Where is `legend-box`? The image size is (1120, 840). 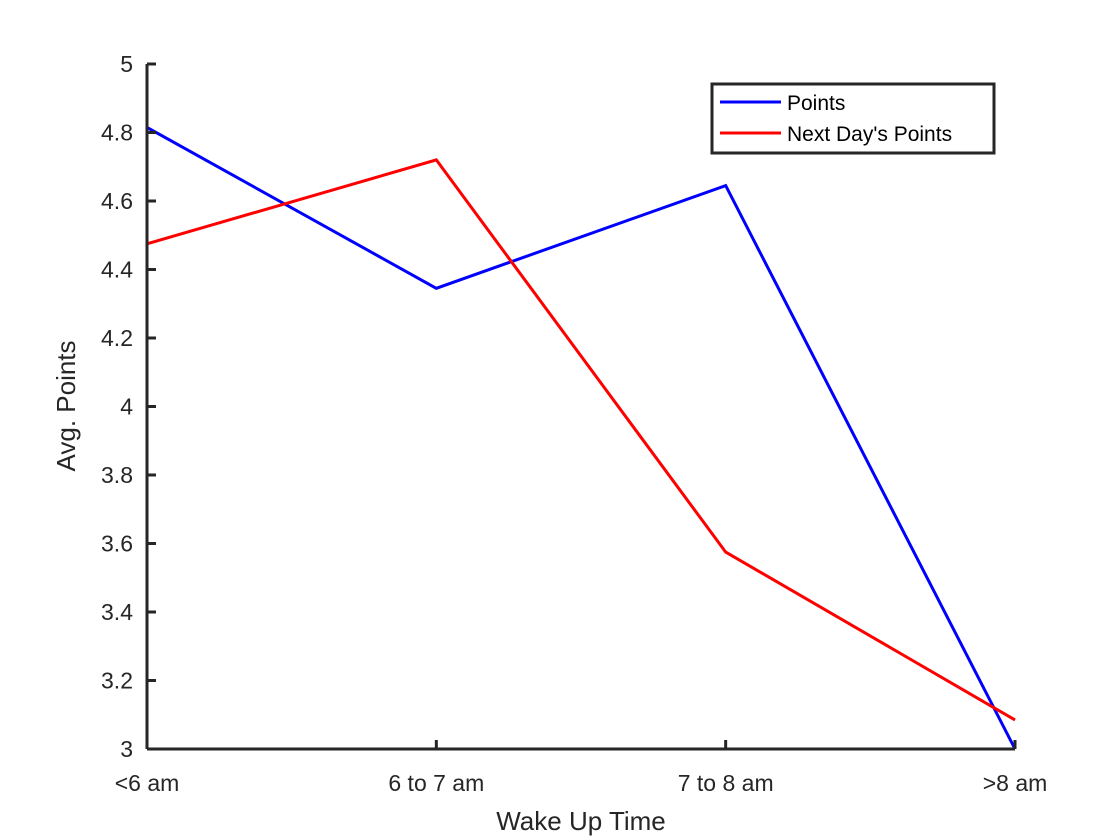 legend-box is located at coordinates (853, 118).